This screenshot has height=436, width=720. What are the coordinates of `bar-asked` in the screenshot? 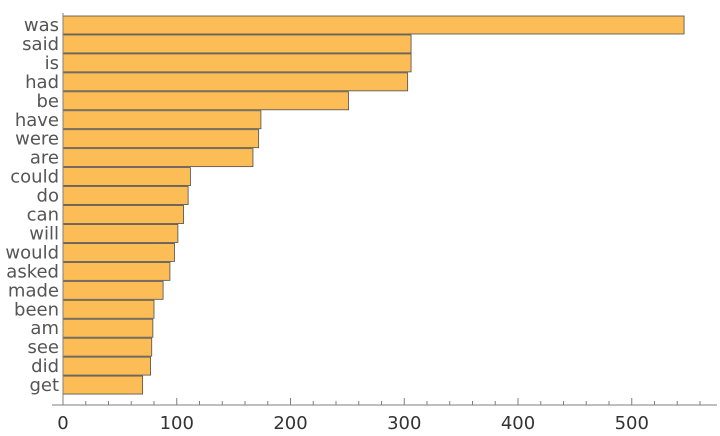 It's located at (116, 271).